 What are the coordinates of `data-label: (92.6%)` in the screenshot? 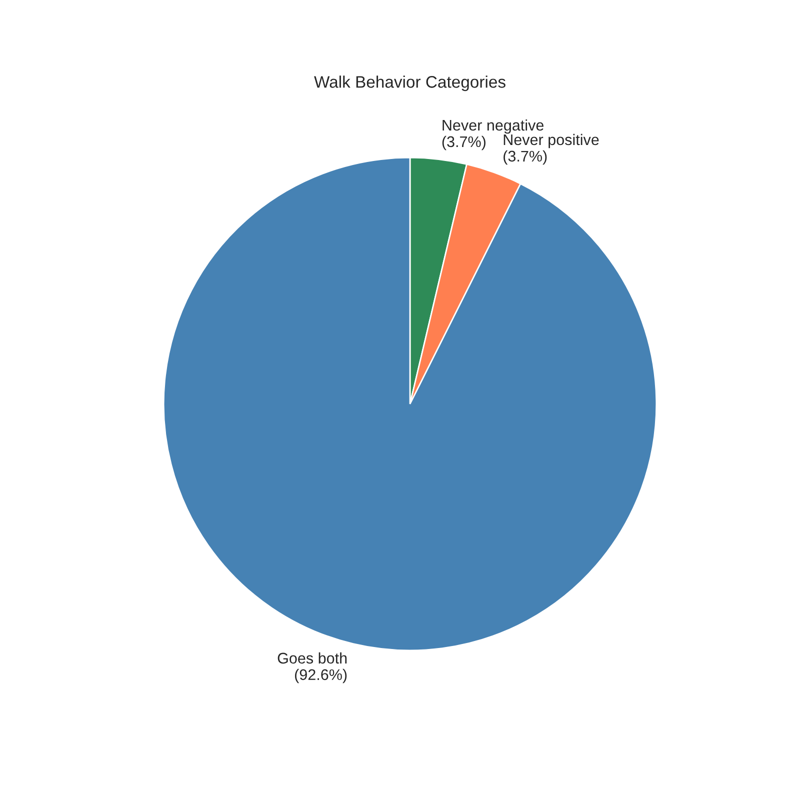 It's located at (321, 676).